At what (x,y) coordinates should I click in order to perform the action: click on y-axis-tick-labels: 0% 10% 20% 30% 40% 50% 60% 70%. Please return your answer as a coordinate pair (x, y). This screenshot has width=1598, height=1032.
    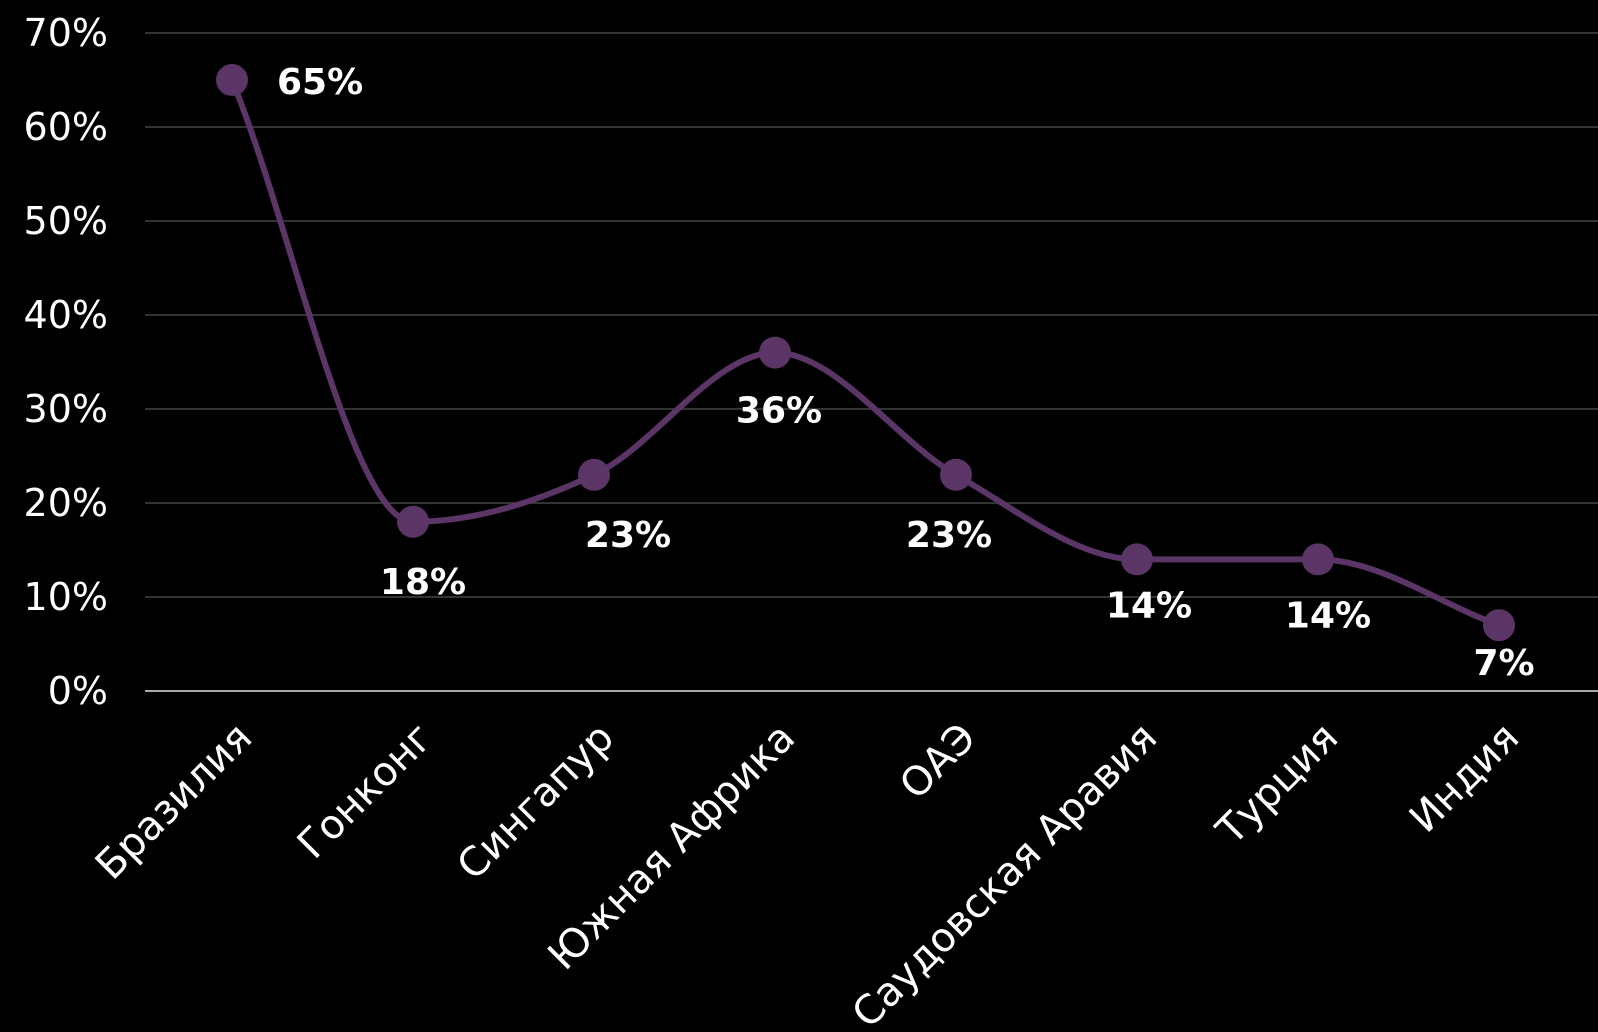
    Looking at the image, I should click on (66, 362).